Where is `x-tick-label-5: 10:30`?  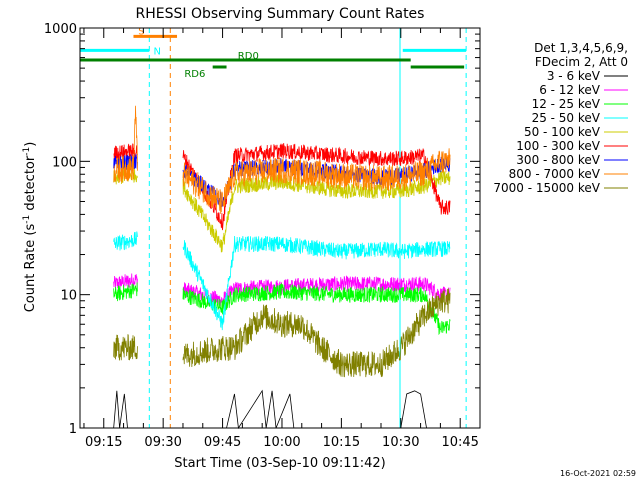
x-tick-label-5: 10:30 is located at coordinates (400, 442).